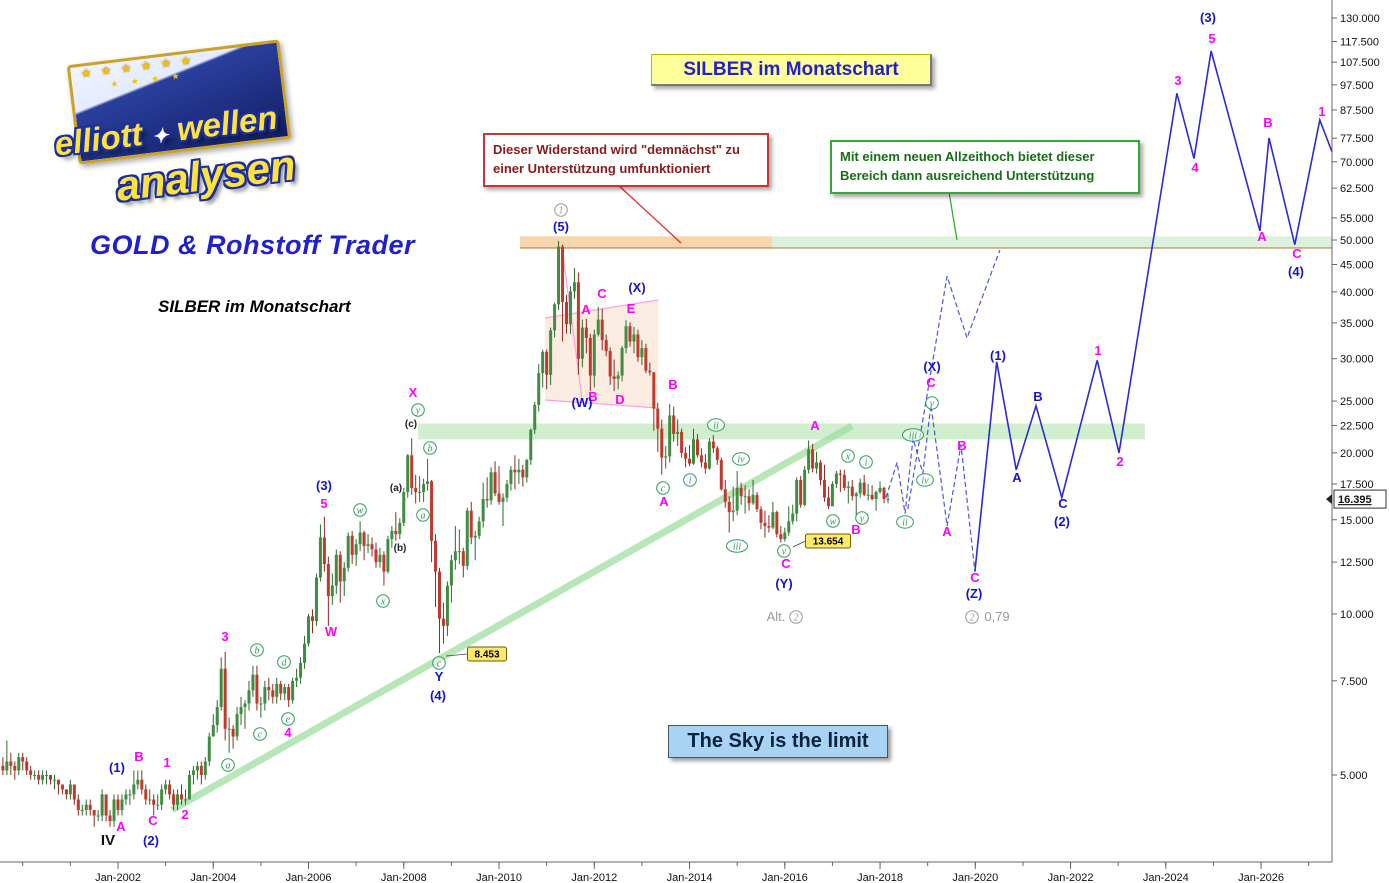 Image resolution: width=1389 pixels, height=883 pixels. I want to click on svg-text: Jan-2014, so click(690, 877).